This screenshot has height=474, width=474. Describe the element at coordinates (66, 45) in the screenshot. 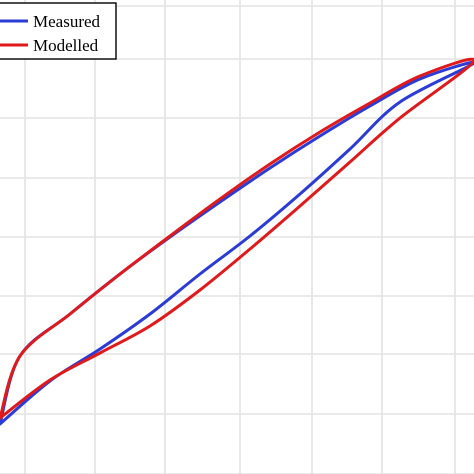

I see `legend-label-modelled: Modelled` at that location.